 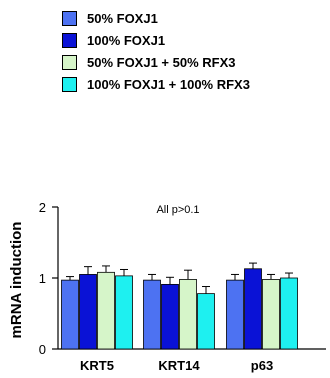 What do you see at coordinates (168, 84) in the screenshot?
I see `legend-label: 100% FOXJ1 + 100% RFX3` at bounding box center [168, 84].